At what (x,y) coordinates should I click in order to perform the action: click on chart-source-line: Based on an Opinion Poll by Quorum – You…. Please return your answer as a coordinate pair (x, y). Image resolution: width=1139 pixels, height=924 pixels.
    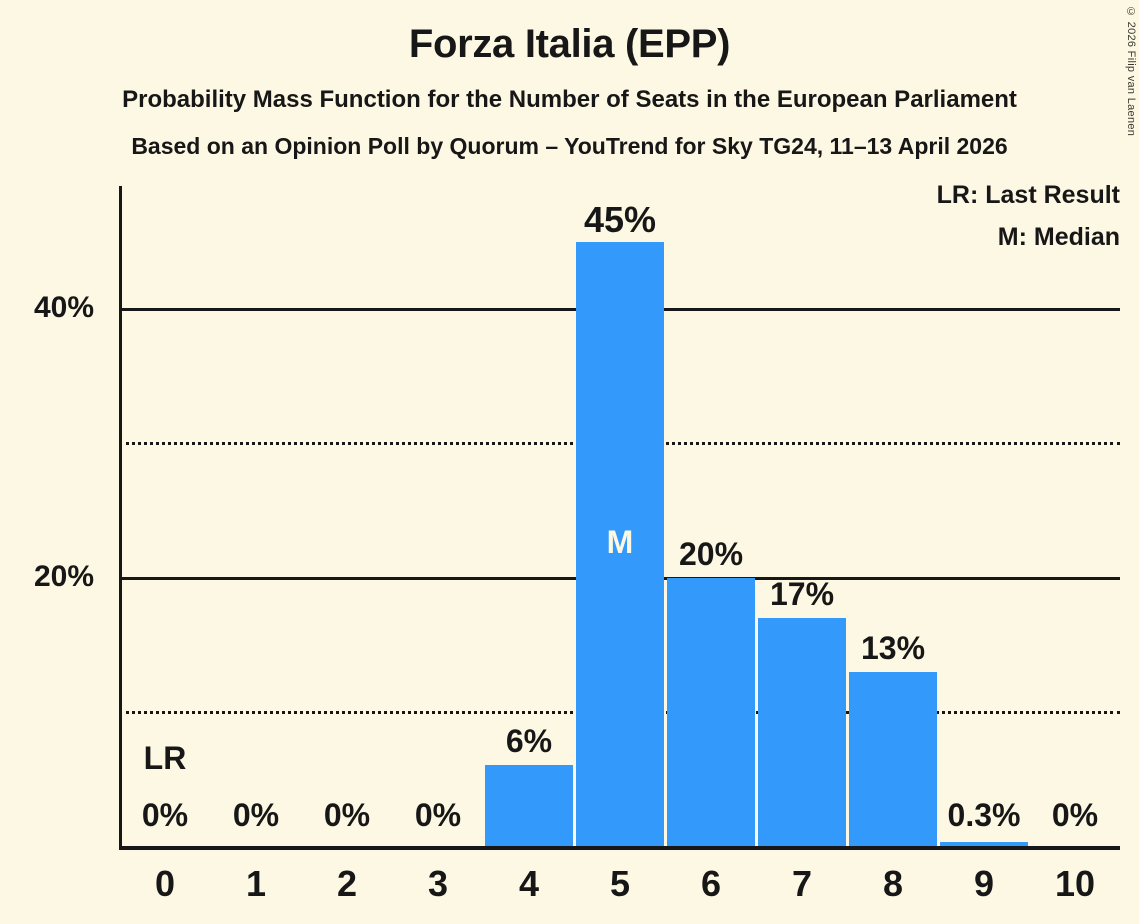
    Looking at the image, I should click on (569, 146).